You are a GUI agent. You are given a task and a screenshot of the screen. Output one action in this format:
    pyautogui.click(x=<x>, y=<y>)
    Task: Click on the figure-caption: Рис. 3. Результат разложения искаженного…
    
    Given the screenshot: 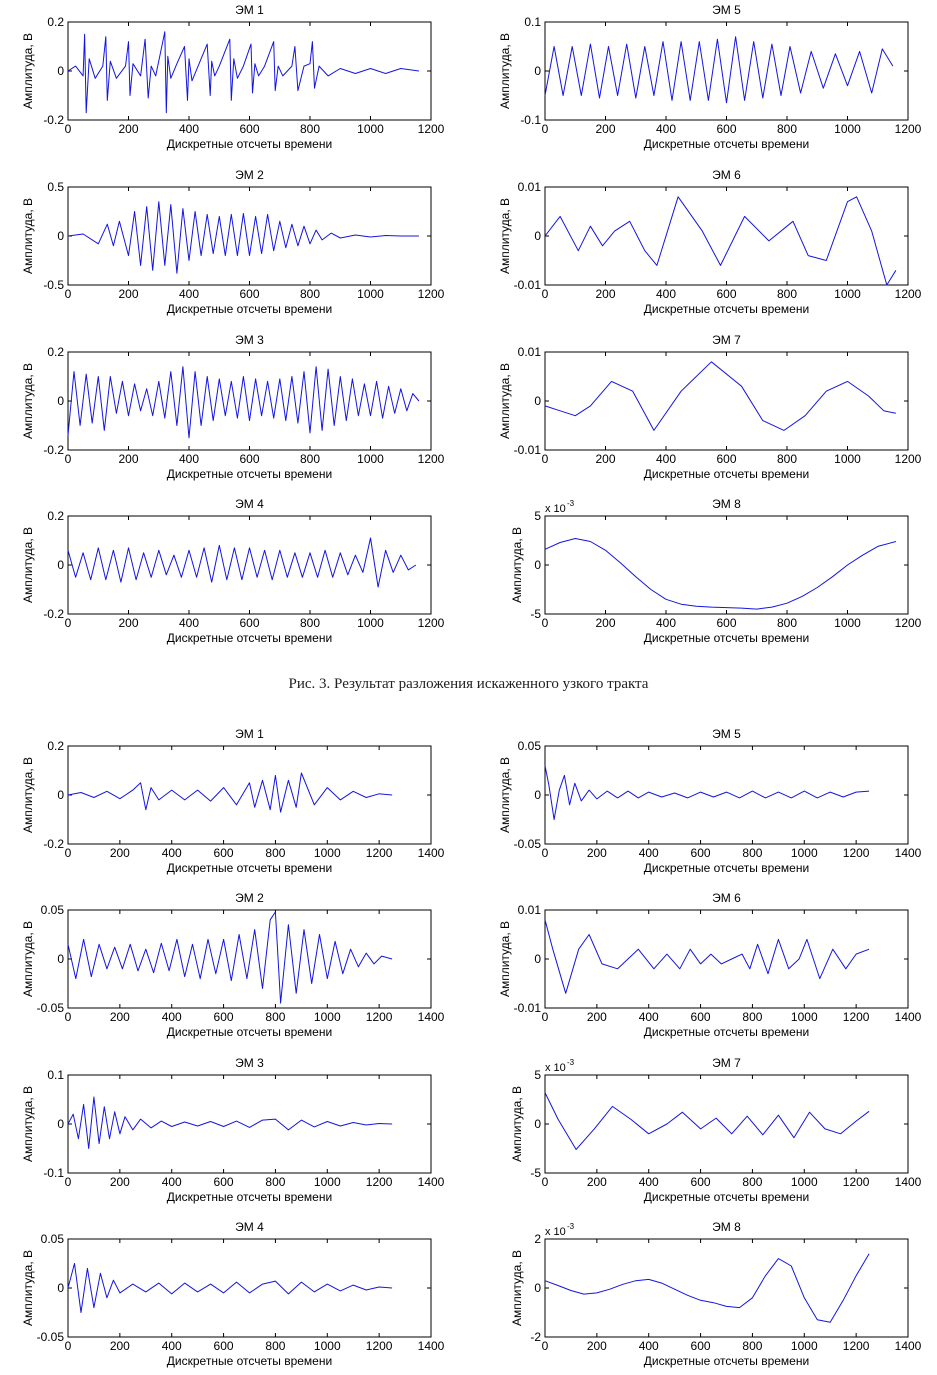 What is the action you would take?
    pyautogui.click(x=468, y=684)
    